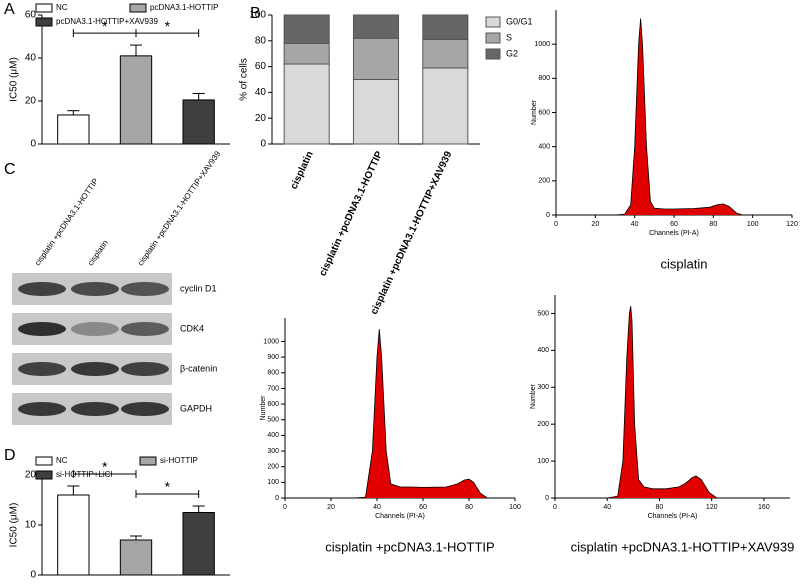 Image resolution: width=800 pixels, height=587 pixels. I want to click on protein-label: CDK4, so click(192, 328).